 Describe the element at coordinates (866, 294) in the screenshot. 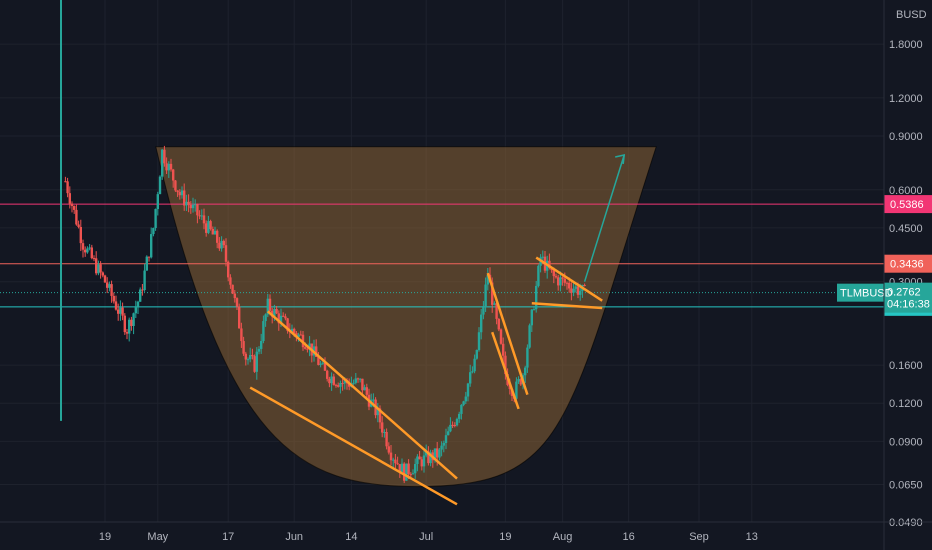

I see `symbol-tag-label: TLMBUSD` at that location.